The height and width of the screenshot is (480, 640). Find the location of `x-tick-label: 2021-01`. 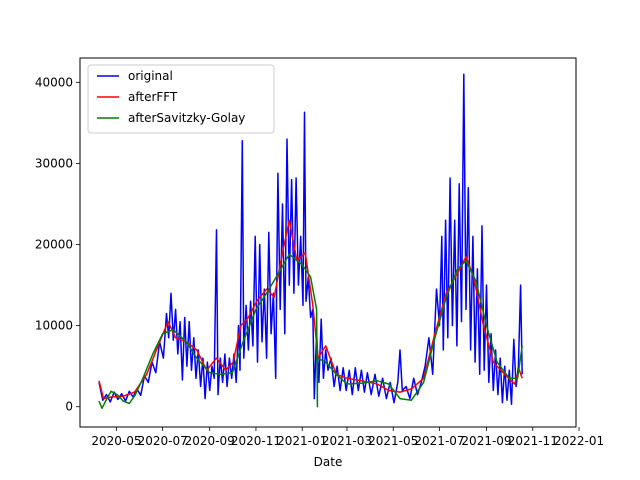

x-tick-label: 2021-01 is located at coordinates (302, 441).